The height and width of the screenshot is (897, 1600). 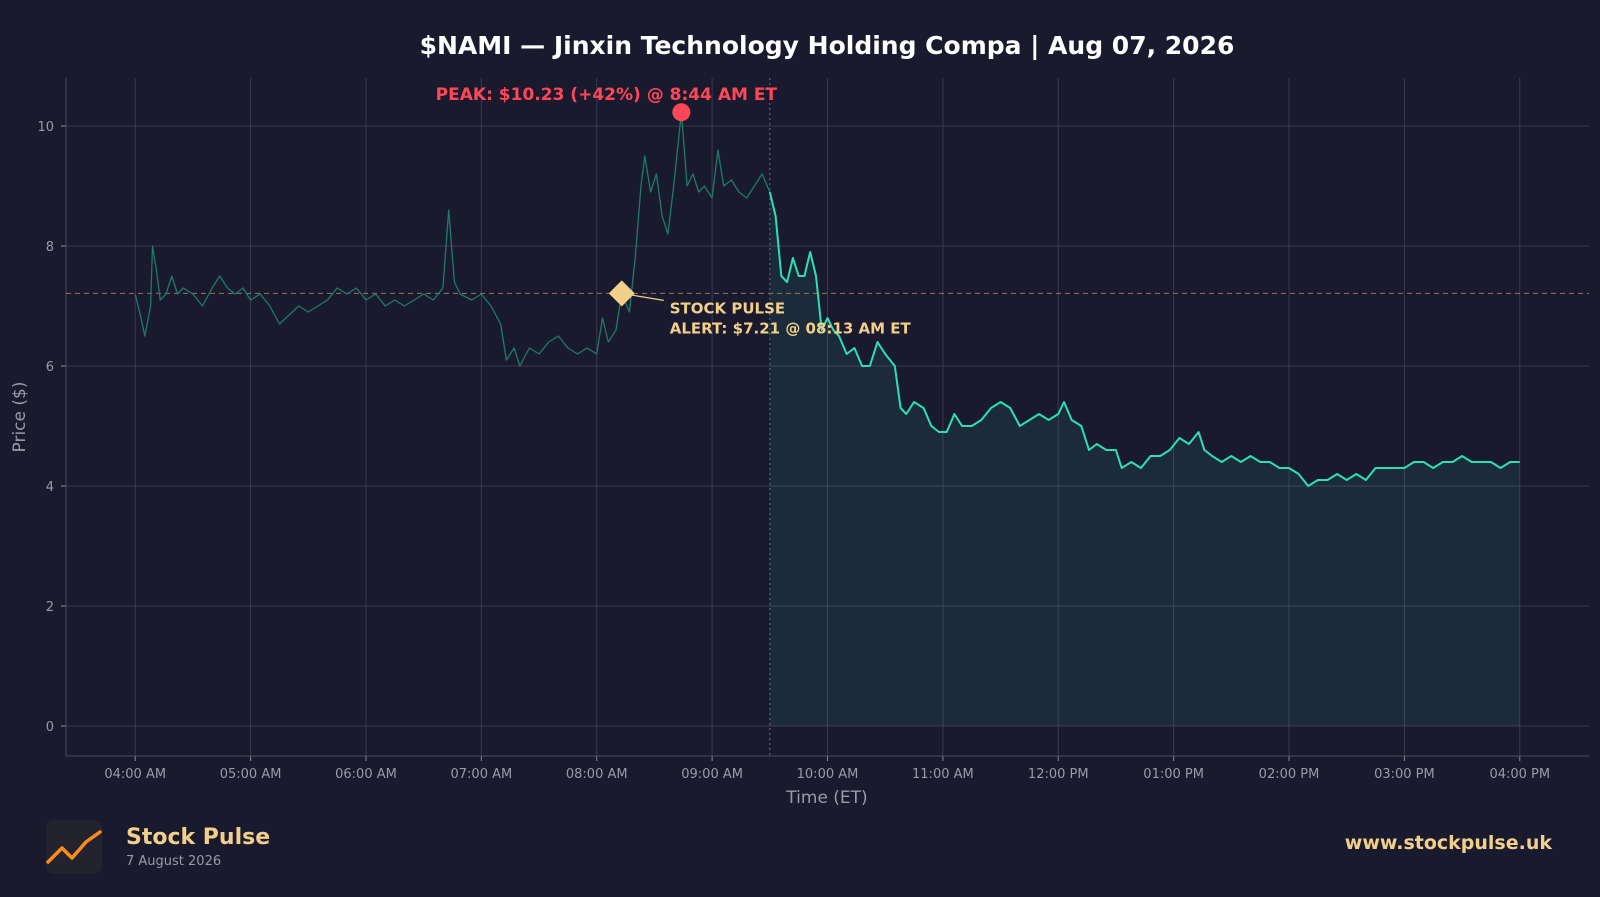 I want to click on x-tick-label: 02:00 PM, so click(x=1289, y=774).